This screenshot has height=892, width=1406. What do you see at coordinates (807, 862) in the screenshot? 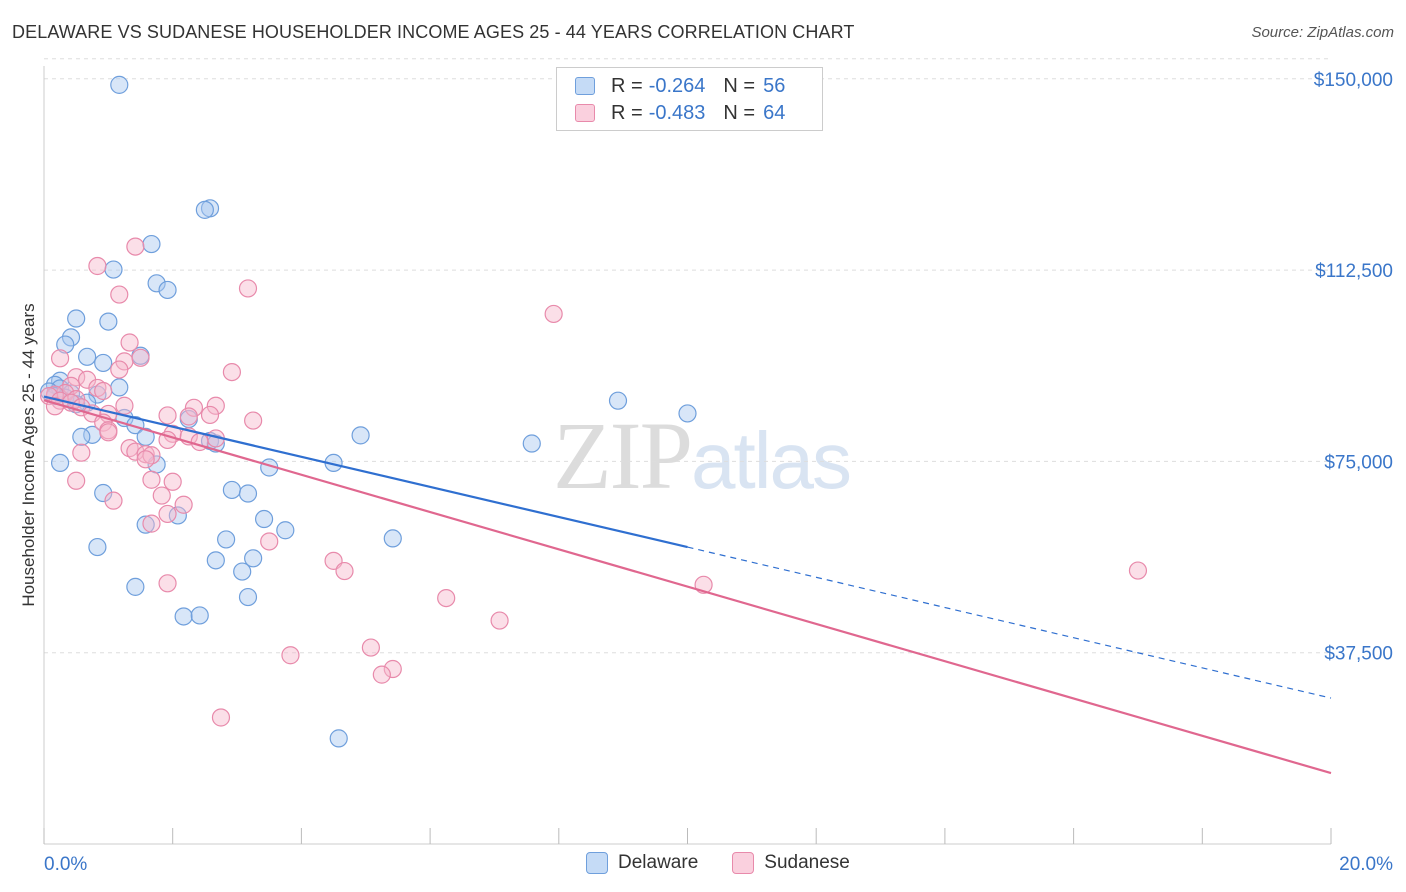
I see `legend-label-sudanese: Sudanese` at bounding box center [807, 862].